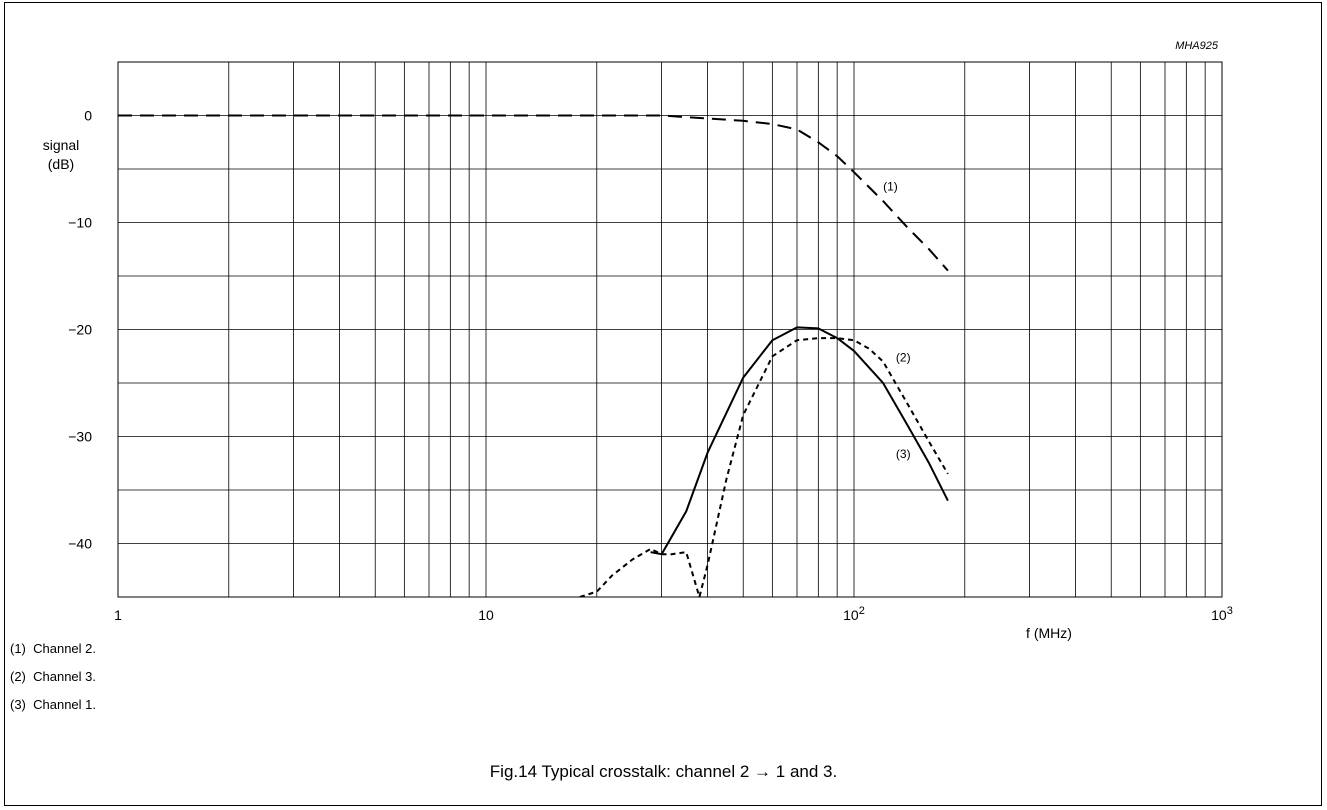 Image resolution: width=1327 pixels, height=810 pixels. I want to click on y-tick-label: 0, so click(88, 116).